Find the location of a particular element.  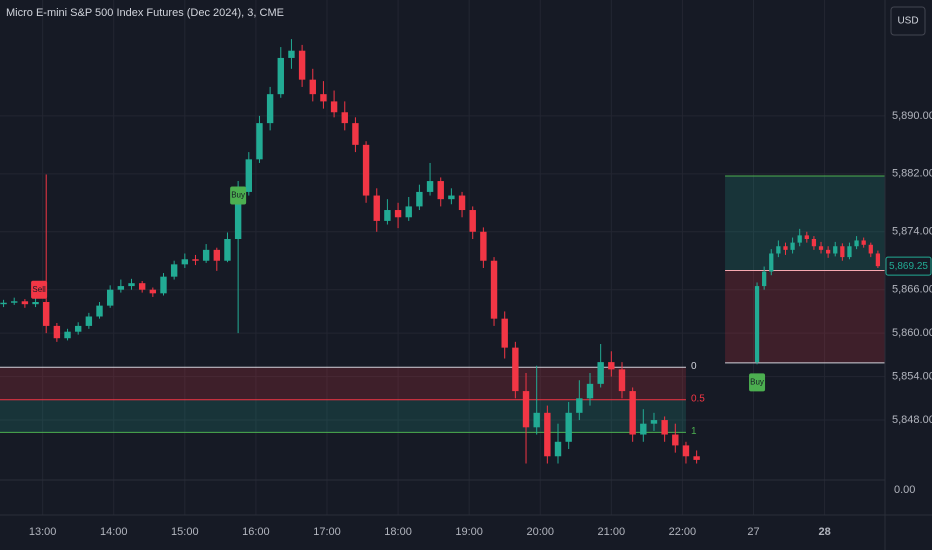

currency-button is located at coordinates (908, 21).